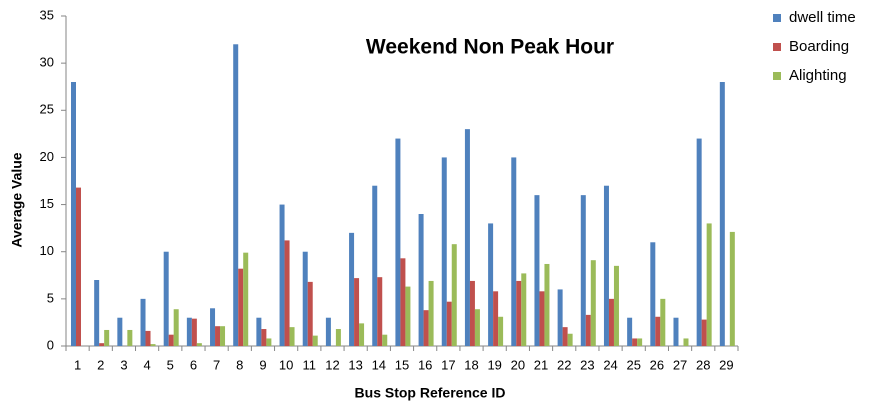 This screenshot has width=873, height=403. What do you see at coordinates (494, 364) in the screenshot?
I see `x-tick-label: 19` at bounding box center [494, 364].